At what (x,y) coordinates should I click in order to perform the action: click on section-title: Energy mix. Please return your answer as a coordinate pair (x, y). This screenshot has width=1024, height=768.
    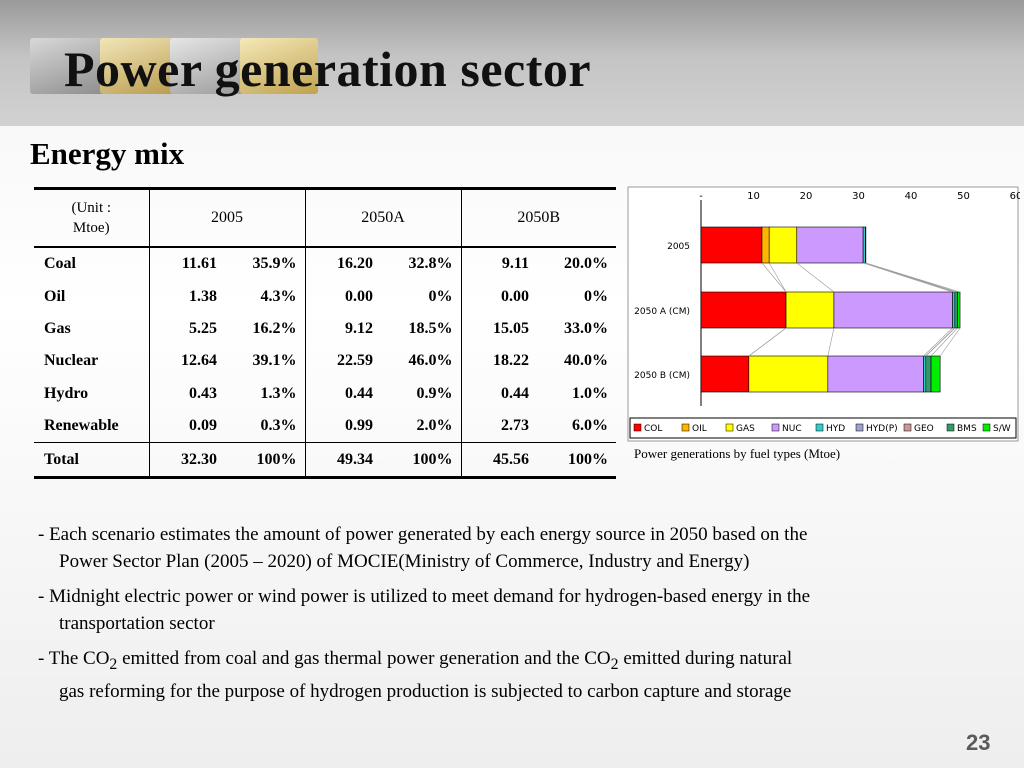
    Looking at the image, I should click on (107, 153).